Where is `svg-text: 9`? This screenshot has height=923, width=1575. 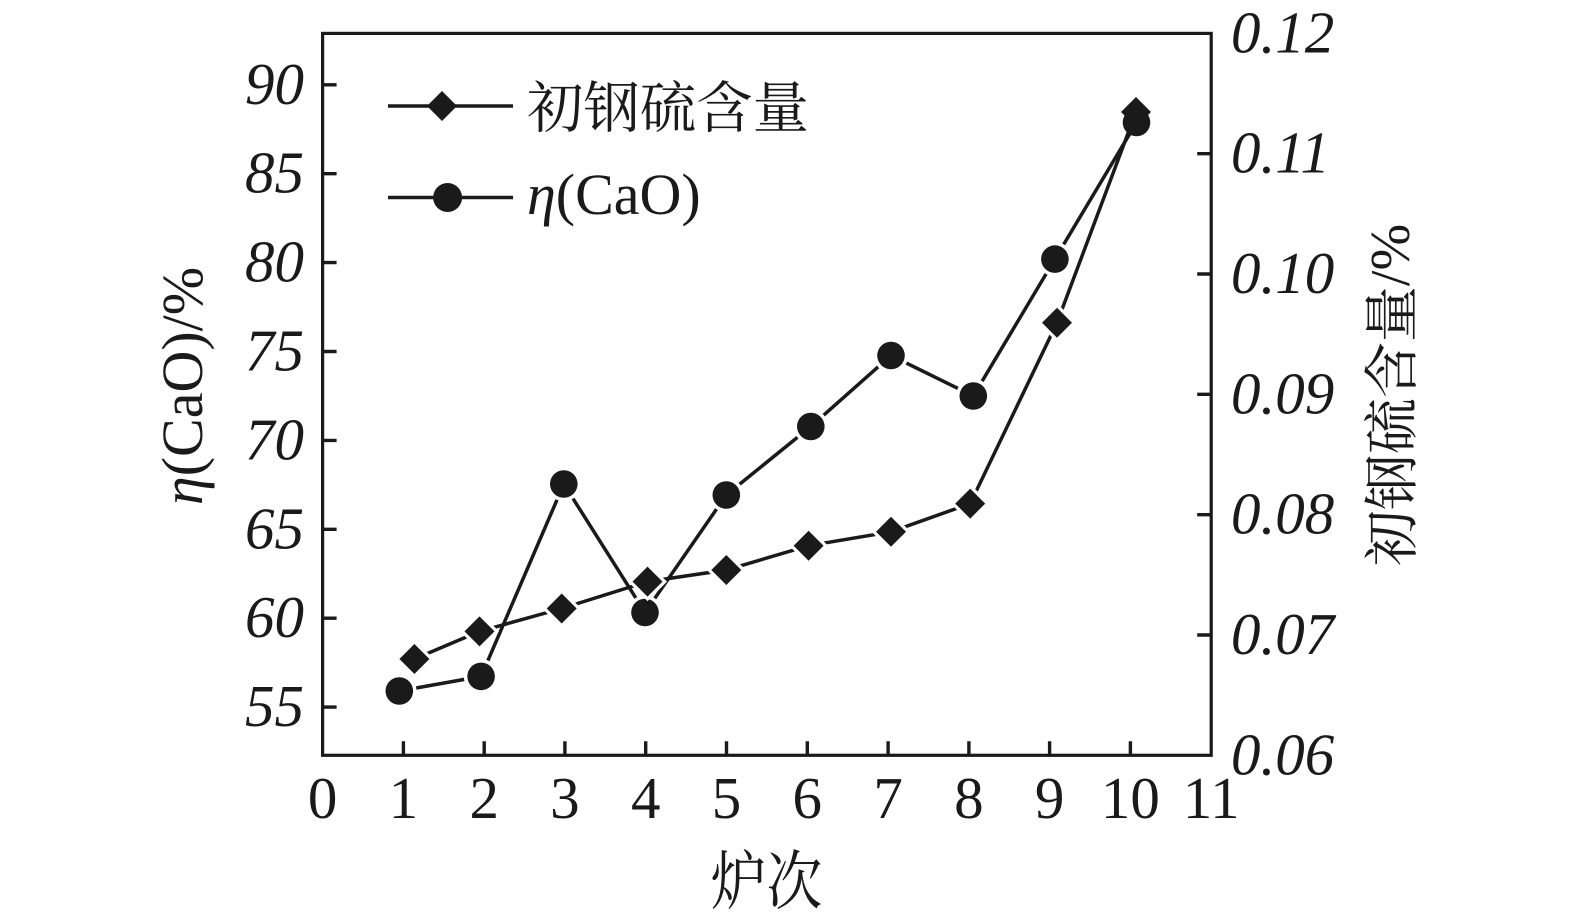 svg-text: 9 is located at coordinates (1050, 798).